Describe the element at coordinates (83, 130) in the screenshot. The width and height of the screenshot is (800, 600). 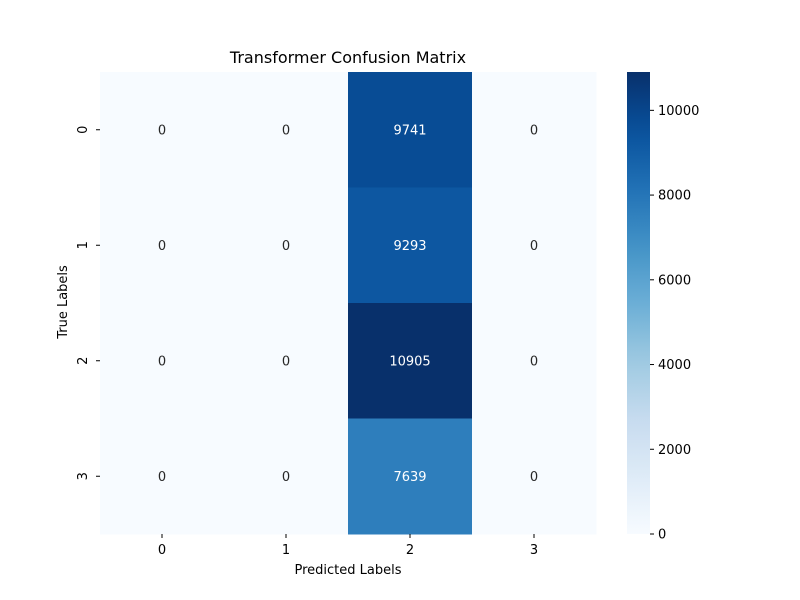
I see `y-tick-label: 0` at that location.